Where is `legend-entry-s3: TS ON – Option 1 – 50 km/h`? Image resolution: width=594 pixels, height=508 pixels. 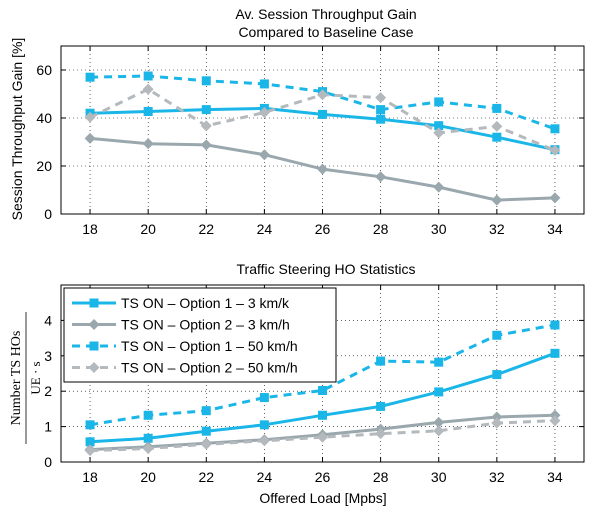
legend-entry-s3: TS ON – Option 1 – 50 km/h is located at coordinates (185, 346).